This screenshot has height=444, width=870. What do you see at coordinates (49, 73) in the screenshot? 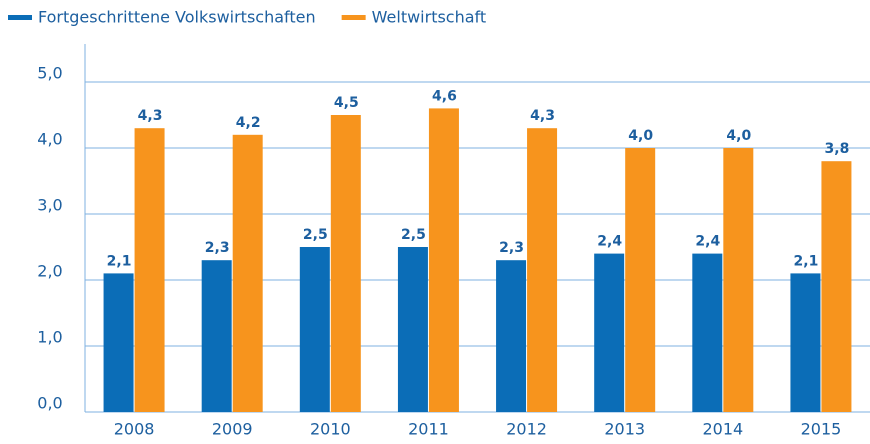
I see `y-tick-label: 5,0` at bounding box center [49, 73].